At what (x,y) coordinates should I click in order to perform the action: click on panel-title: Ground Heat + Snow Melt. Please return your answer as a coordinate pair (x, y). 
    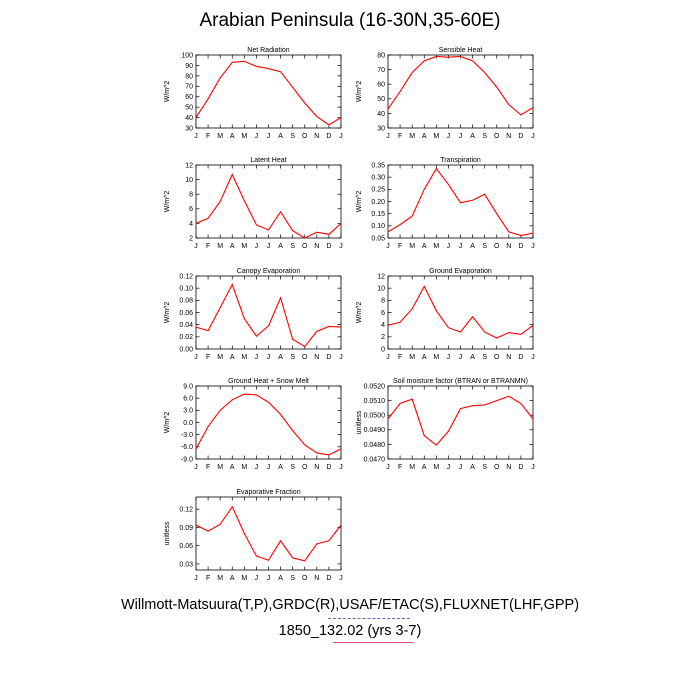
    Looking at the image, I should click on (268, 381).